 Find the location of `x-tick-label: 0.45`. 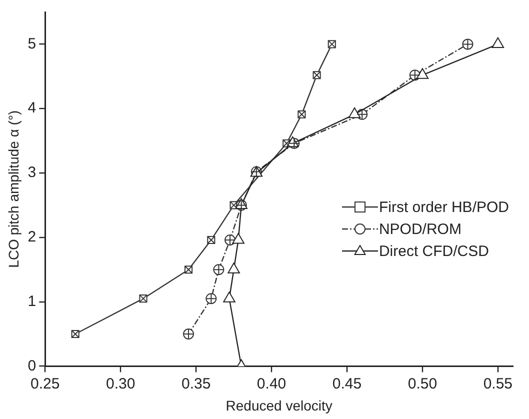

x-tick-label: 0.45 is located at coordinates (347, 383).